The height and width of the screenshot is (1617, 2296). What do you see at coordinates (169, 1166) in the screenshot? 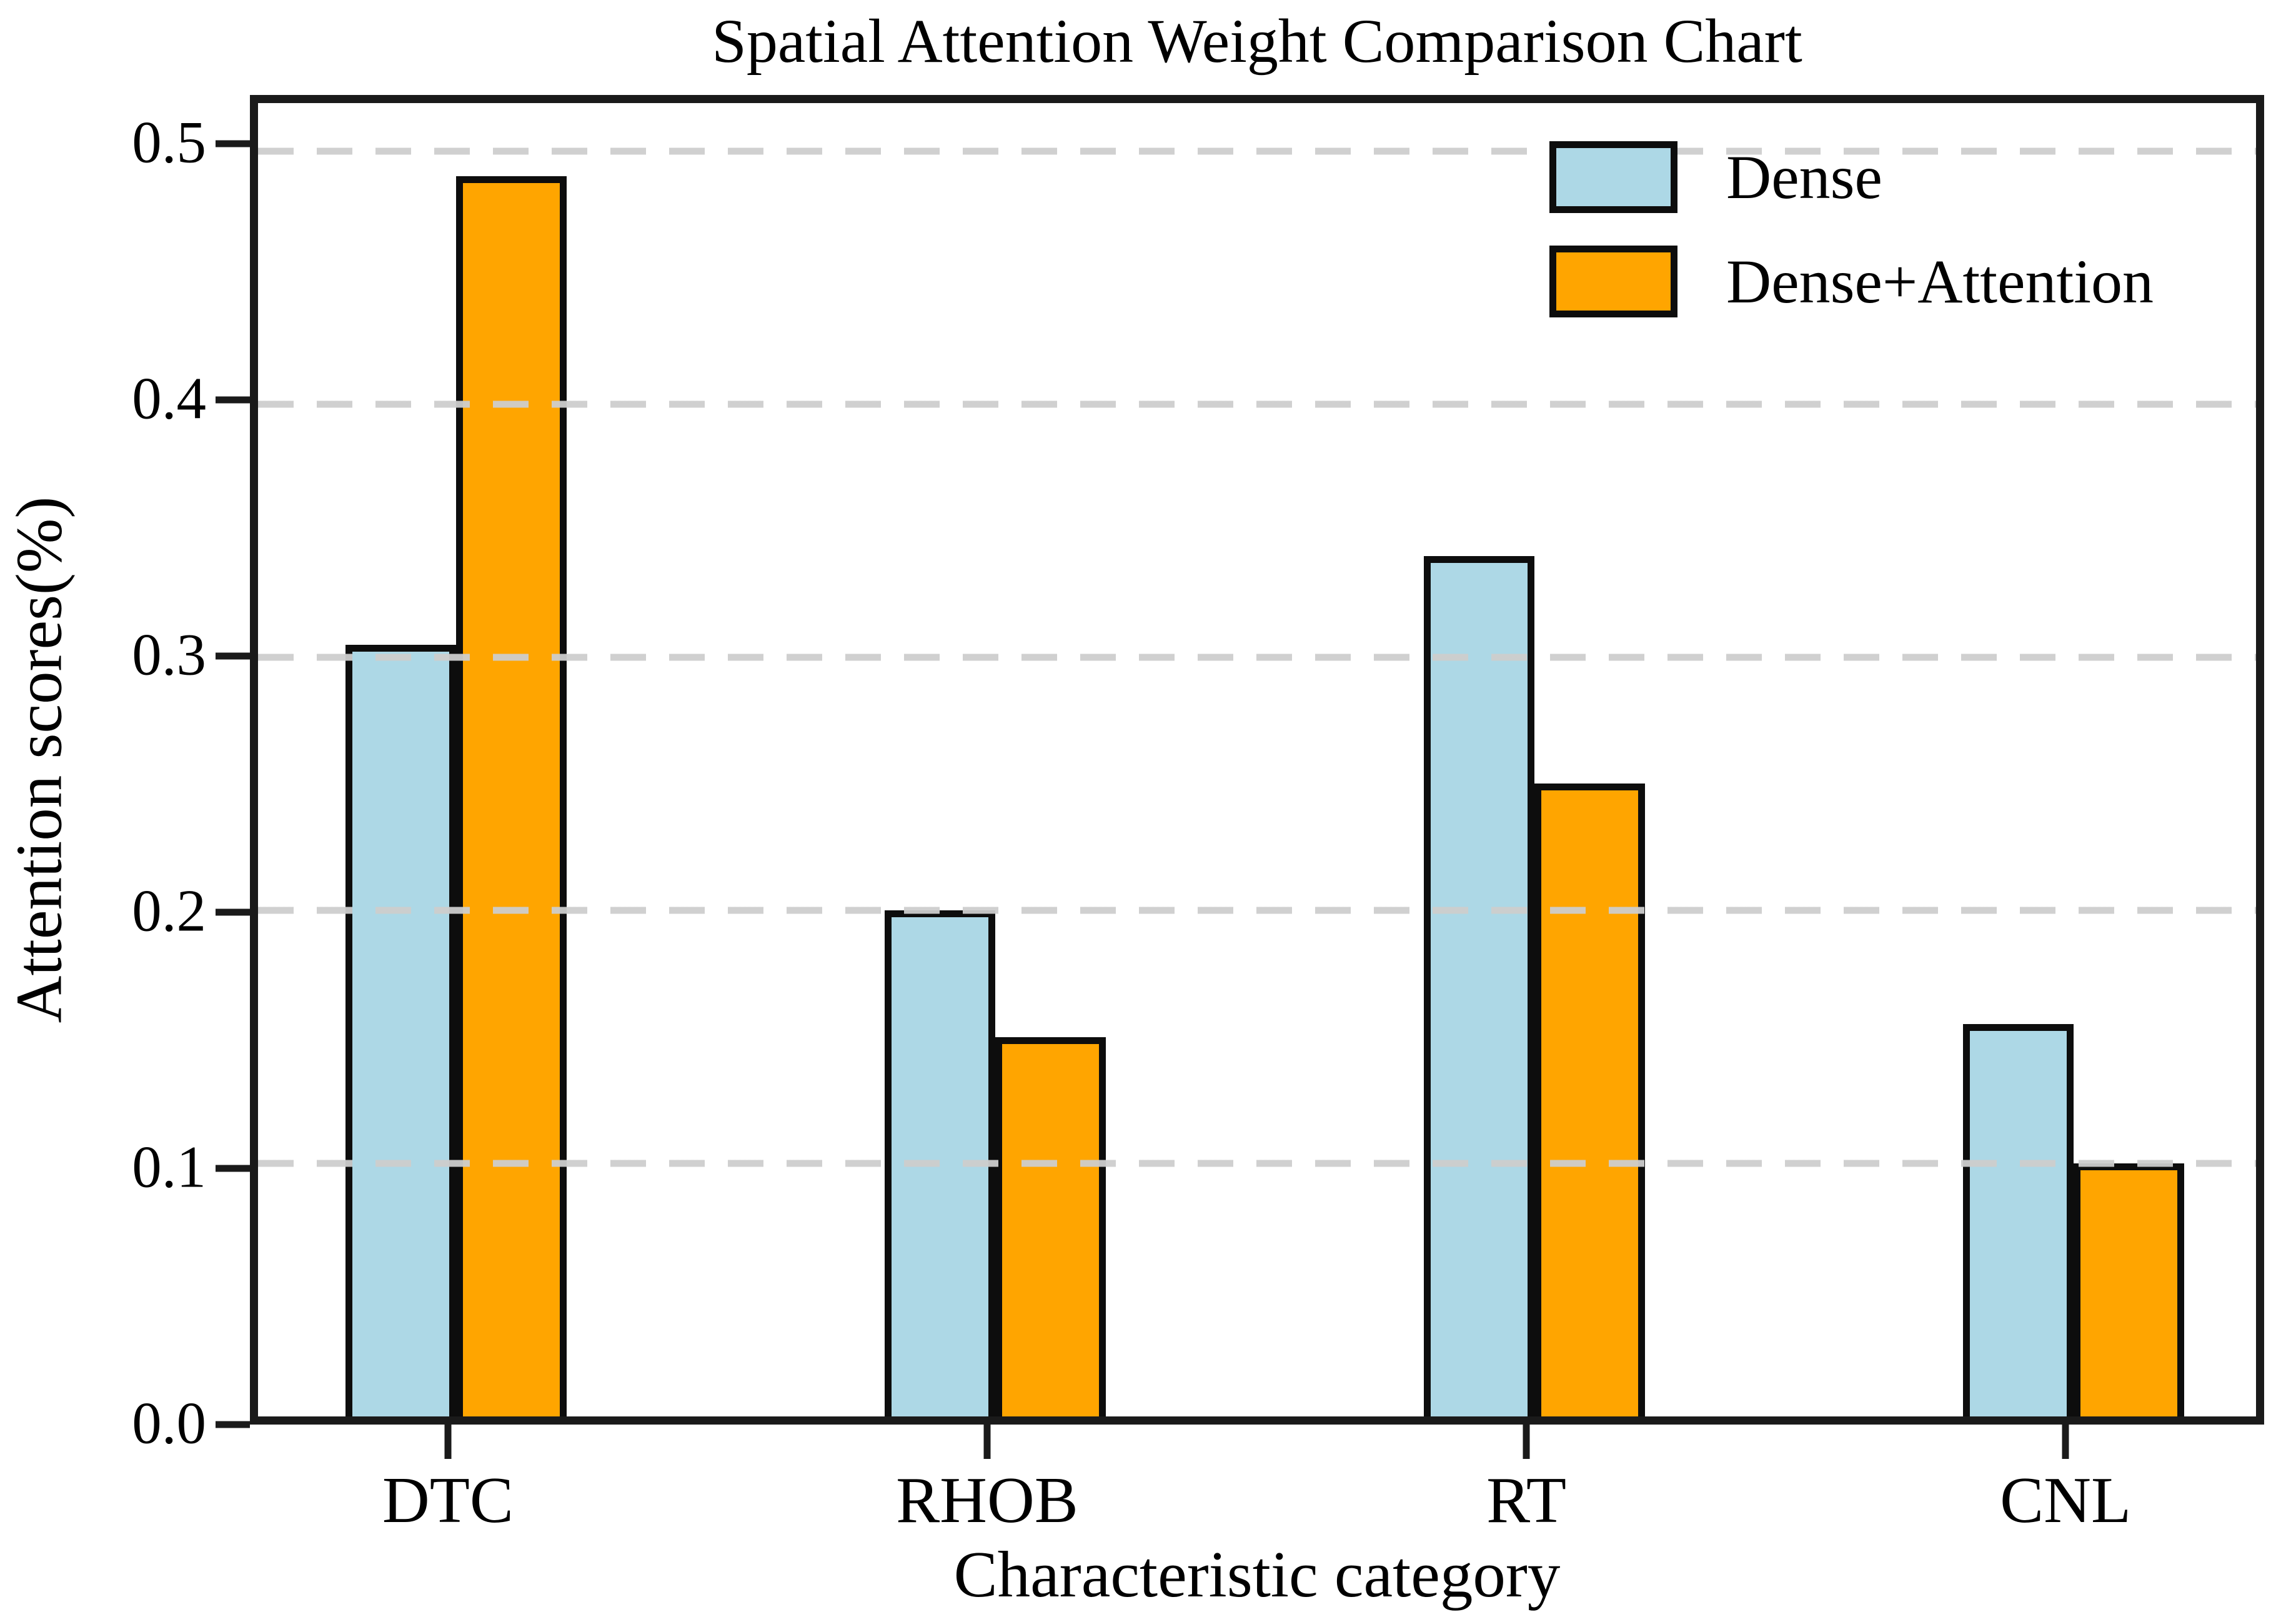
I see `y-tick-label: 0.1` at bounding box center [169, 1166].